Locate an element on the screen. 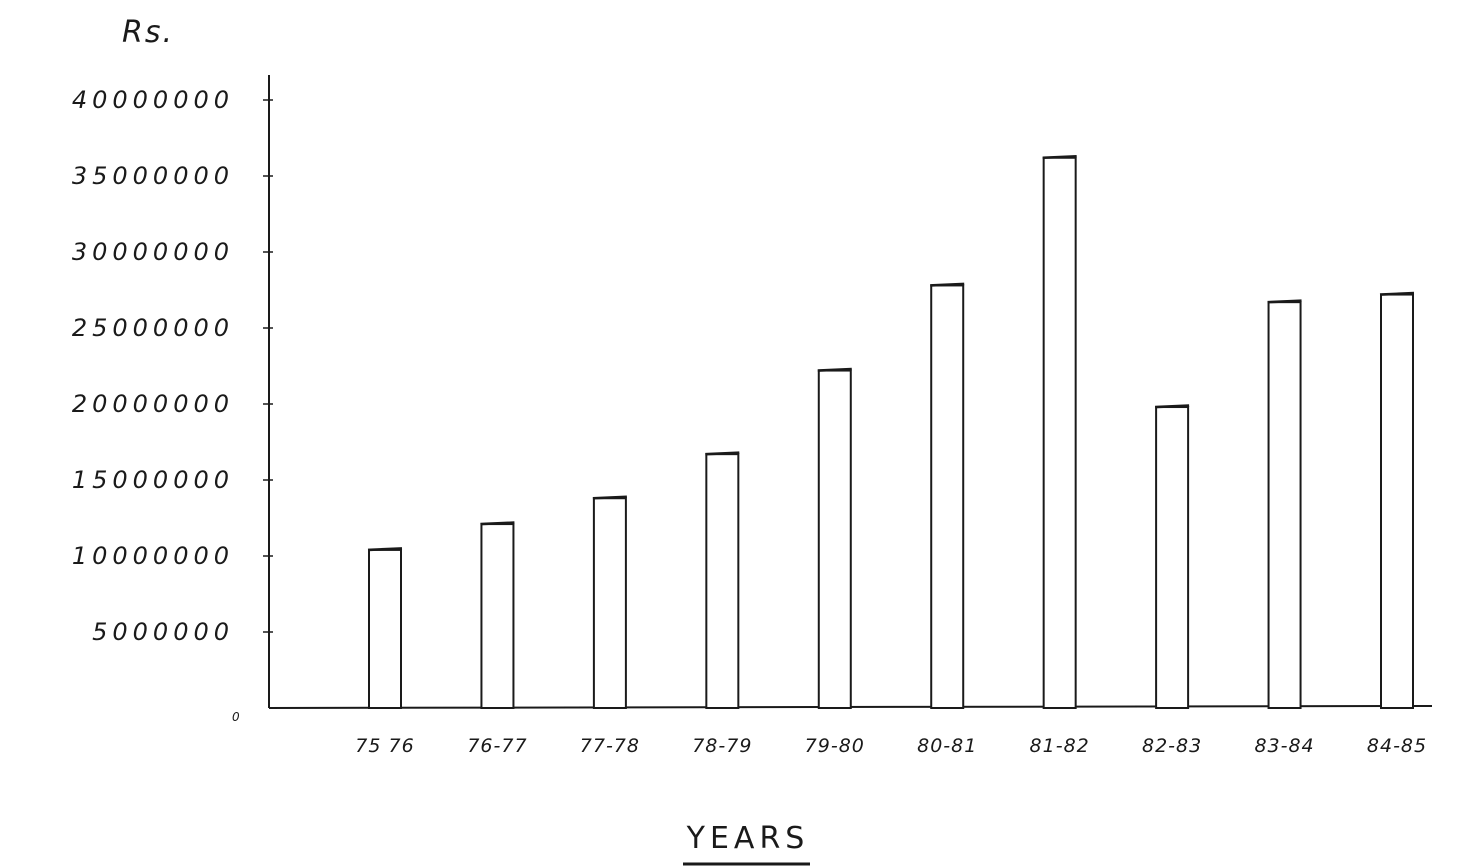  x-tick-label: 84-85 is located at coordinates (1397, 746).